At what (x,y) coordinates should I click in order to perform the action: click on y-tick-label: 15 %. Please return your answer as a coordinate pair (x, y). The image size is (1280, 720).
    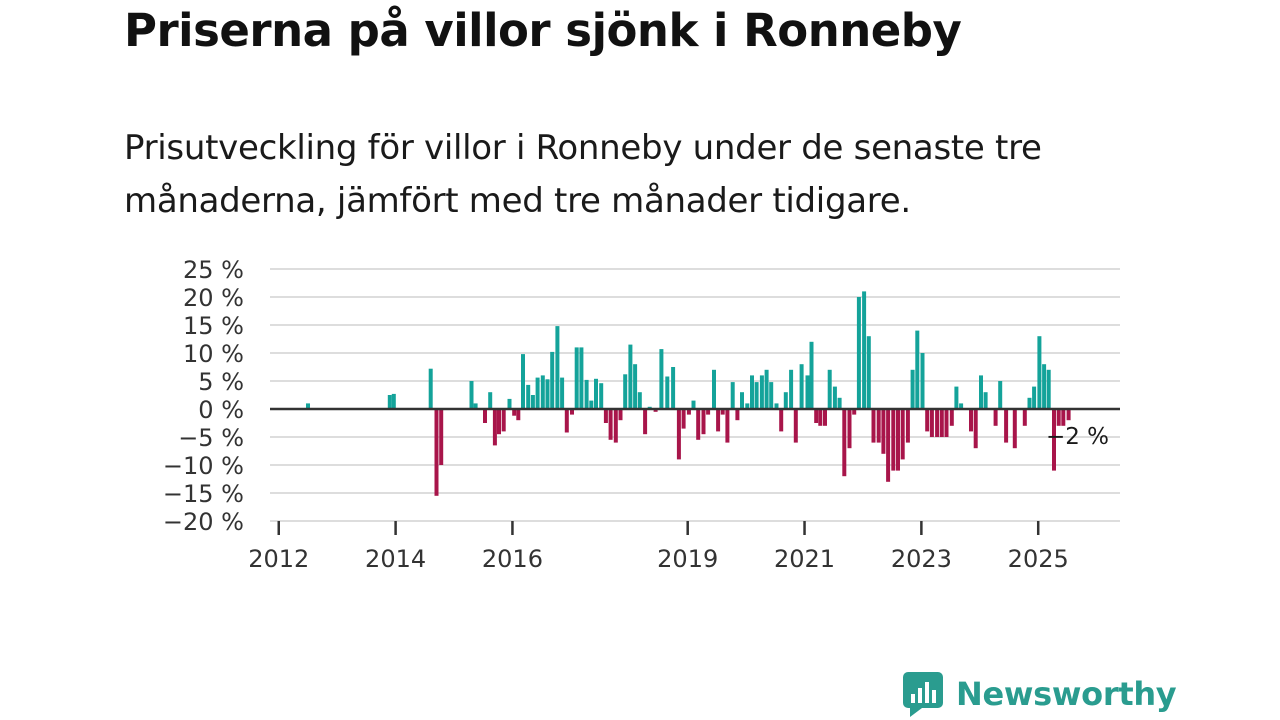
    Looking at the image, I should click on (213, 326).